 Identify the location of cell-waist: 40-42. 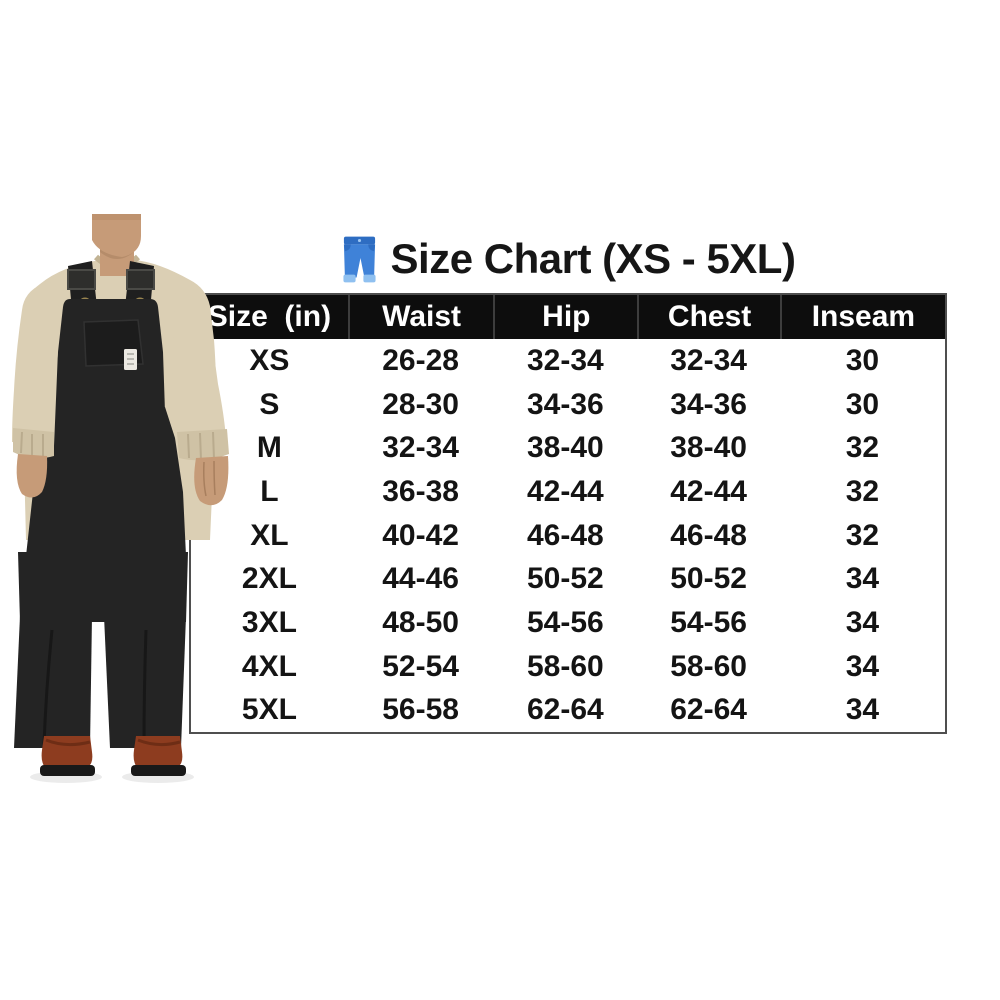
(420, 535).